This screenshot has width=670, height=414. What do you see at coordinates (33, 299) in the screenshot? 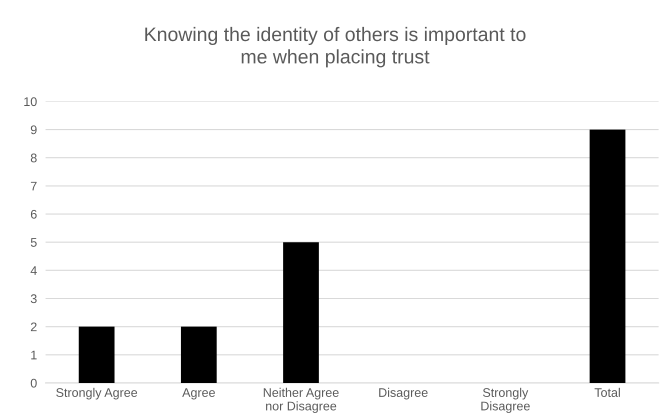
I see `y-tick-label: 3` at bounding box center [33, 299].